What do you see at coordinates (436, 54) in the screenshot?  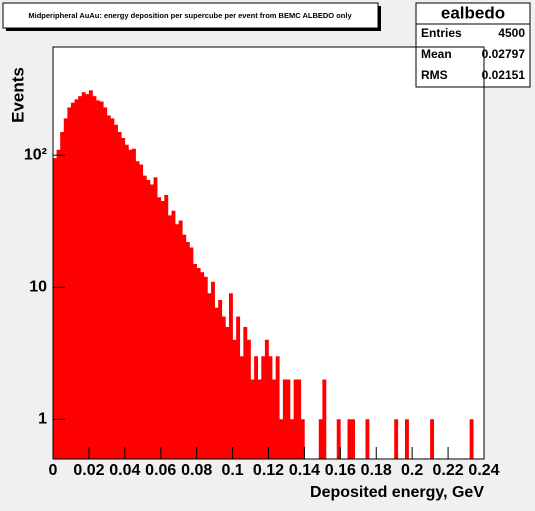 I see `stats-label: Mean` at bounding box center [436, 54].